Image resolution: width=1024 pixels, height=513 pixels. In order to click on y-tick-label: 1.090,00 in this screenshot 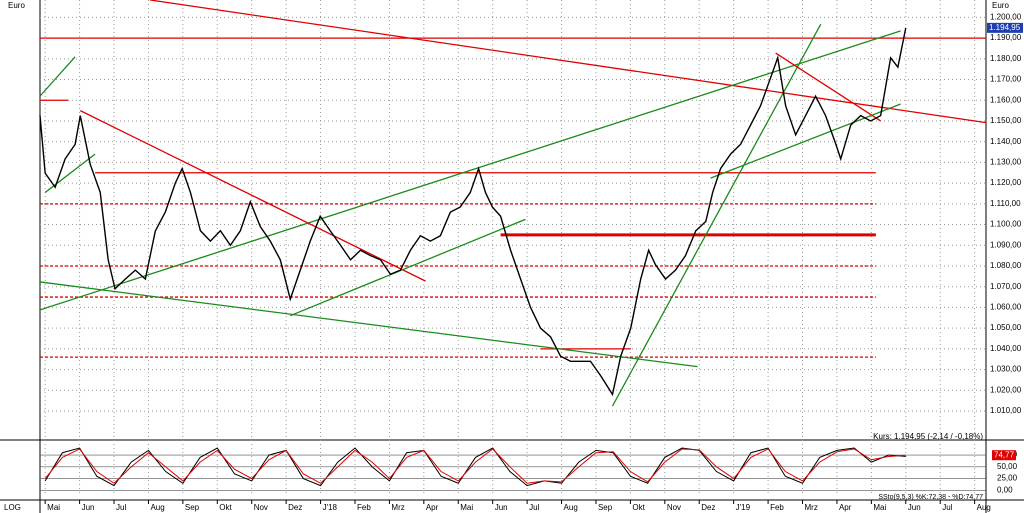, I will do `click(1006, 244)`.